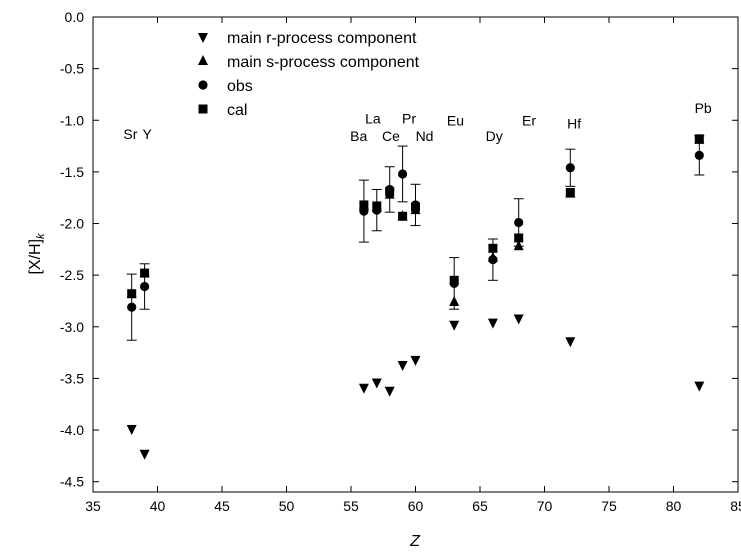 The image size is (741, 553). What do you see at coordinates (480, 506) in the screenshot?
I see `x-tick-label: 65` at bounding box center [480, 506].